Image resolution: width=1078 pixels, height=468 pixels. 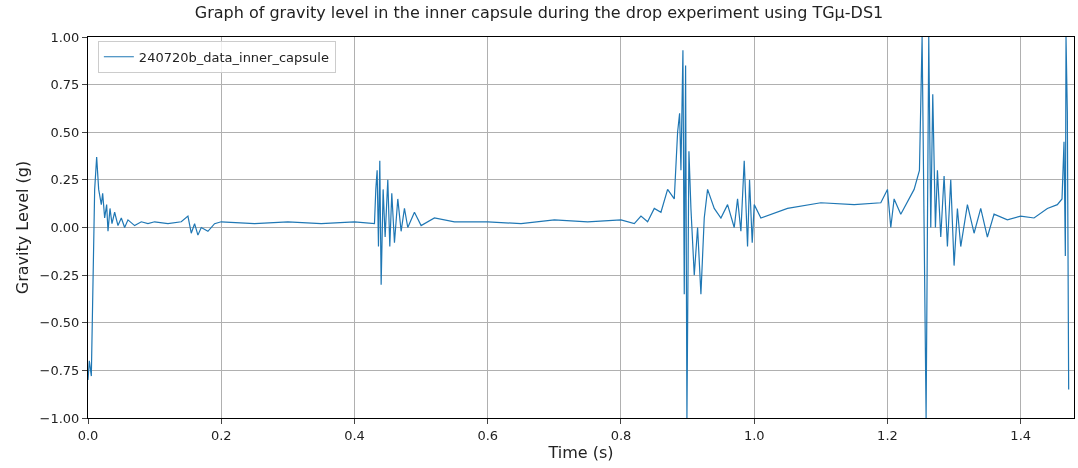 What do you see at coordinates (65, 132) in the screenshot?
I see `y-tick-label: 0.50` at bounding box center [65, 132].